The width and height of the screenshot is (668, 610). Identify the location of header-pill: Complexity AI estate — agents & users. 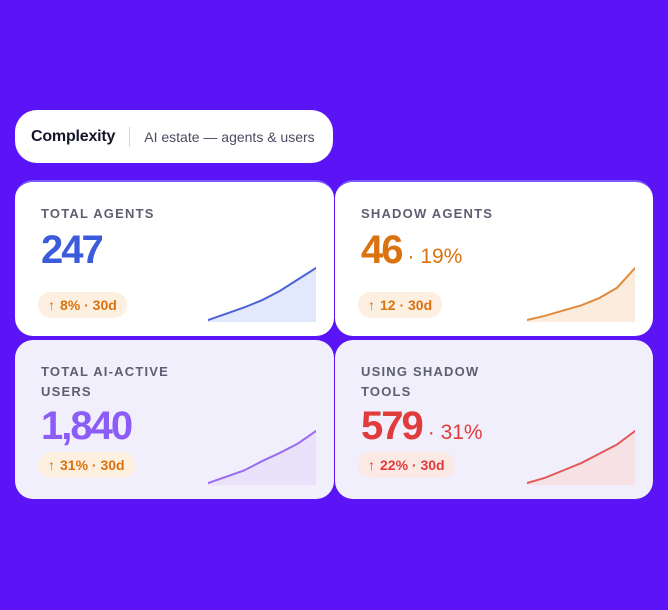
(174, 136).